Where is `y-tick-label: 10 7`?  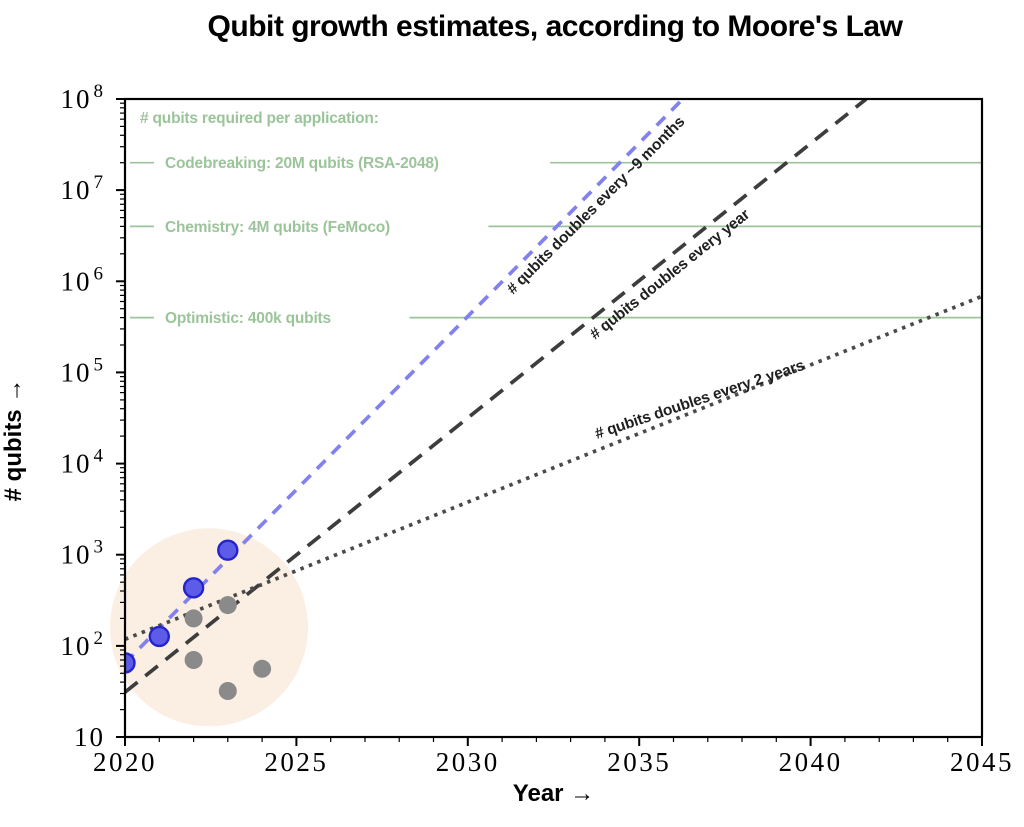
y-tick-label: 10 7 is located at coordinates (83, 188).